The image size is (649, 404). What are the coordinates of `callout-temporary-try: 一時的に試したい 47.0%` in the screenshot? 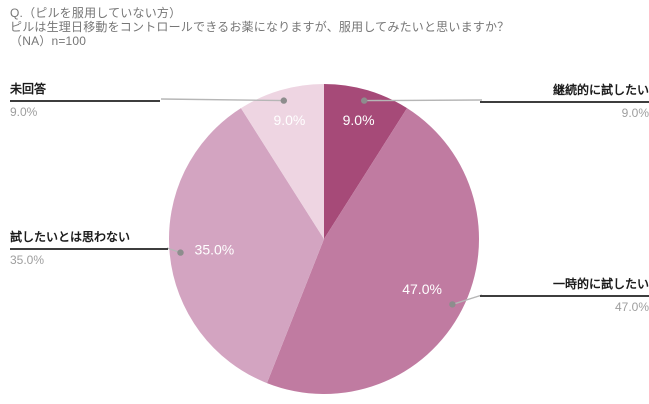 It's located at (564, 294).